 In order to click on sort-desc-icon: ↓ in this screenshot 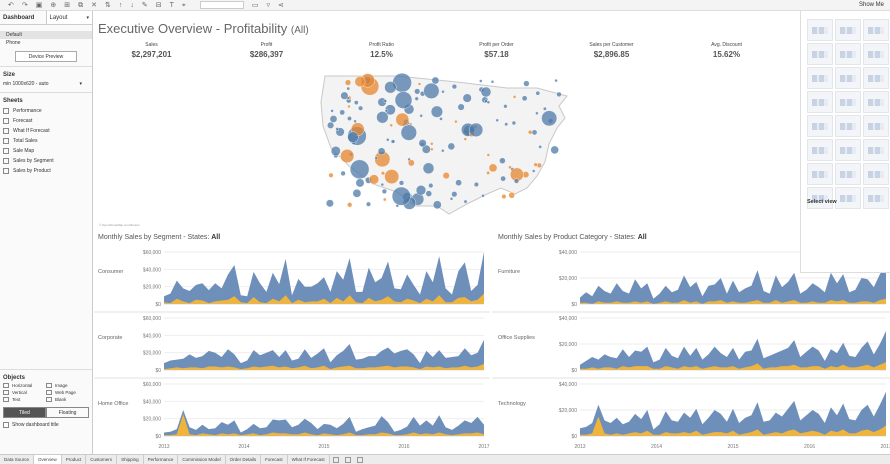, I will do `click(132, 5)`.